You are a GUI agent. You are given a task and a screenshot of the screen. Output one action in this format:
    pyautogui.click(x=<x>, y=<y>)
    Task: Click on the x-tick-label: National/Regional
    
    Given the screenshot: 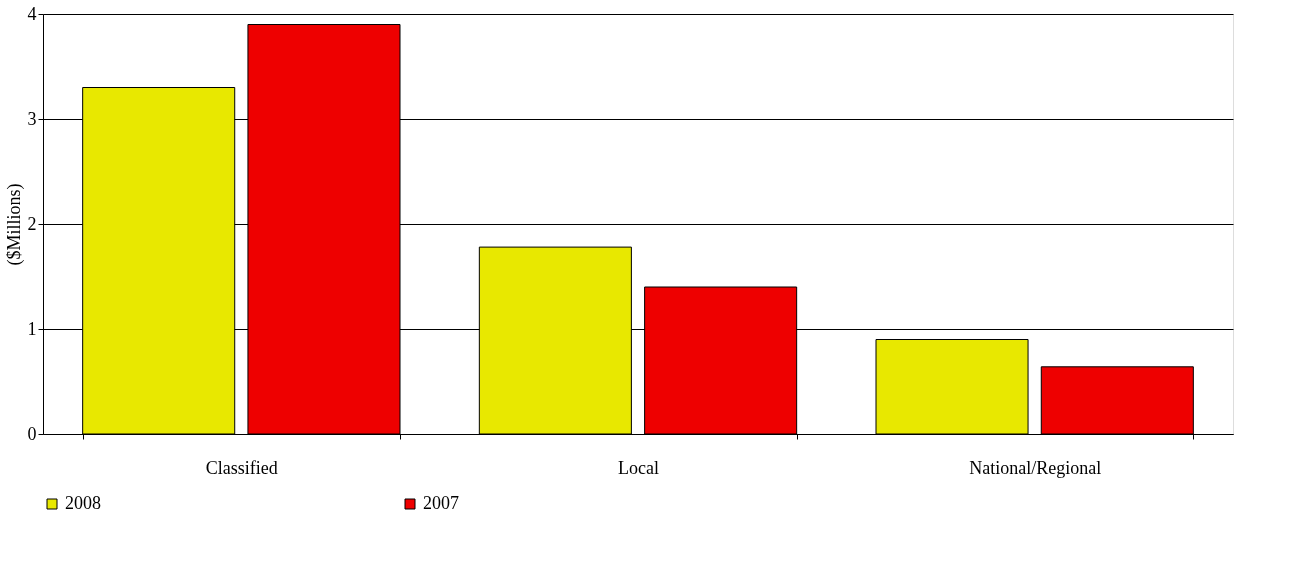 What is the action you would take?
    pyautogui.click(x=1035, y=467)
    